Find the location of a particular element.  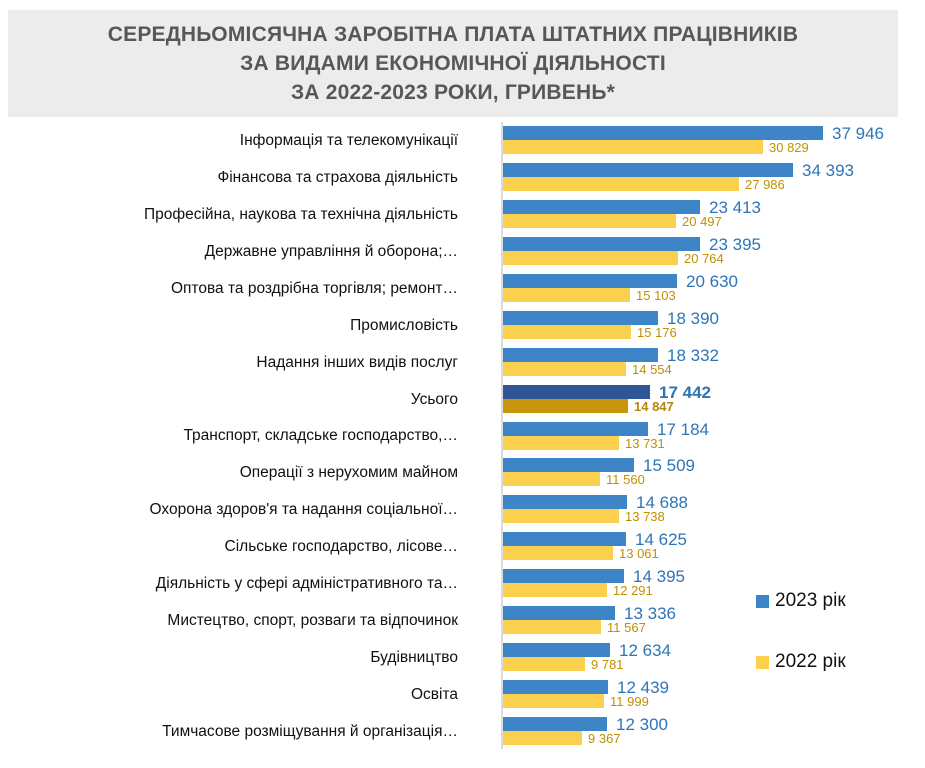

category-label: Операції з нерухомим майном is located at coordinates (348, 473).